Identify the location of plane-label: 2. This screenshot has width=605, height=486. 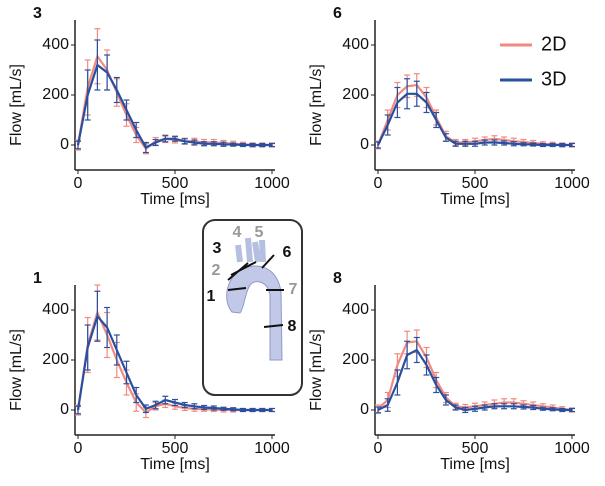
(216, 270).